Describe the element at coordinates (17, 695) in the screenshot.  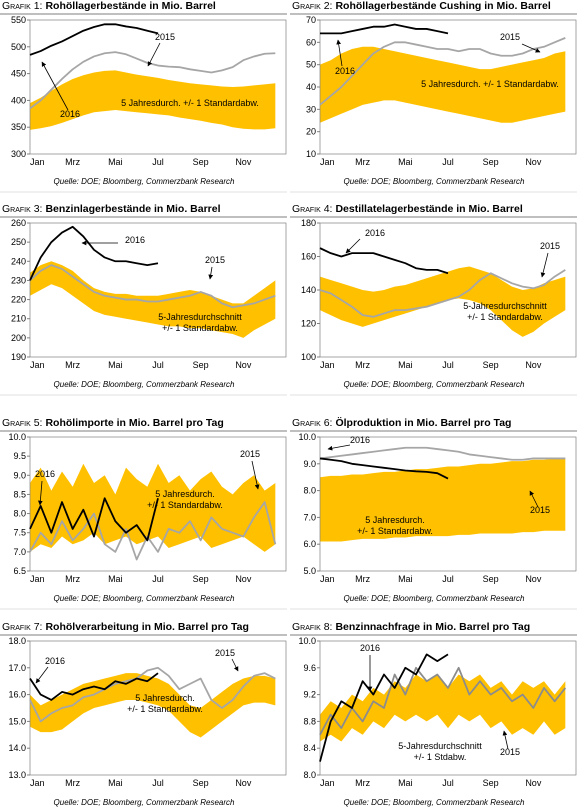
I see `y-tick-label: 16.0` at that location.